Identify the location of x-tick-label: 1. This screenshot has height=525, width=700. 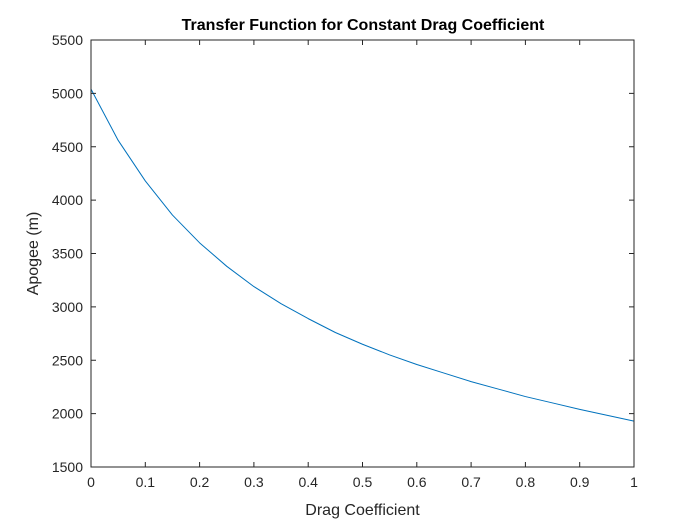
(634, 482).